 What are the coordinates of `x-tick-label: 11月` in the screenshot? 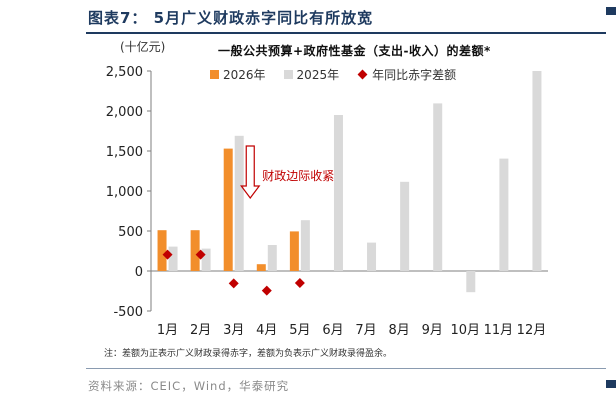 It's located at (499, 330).